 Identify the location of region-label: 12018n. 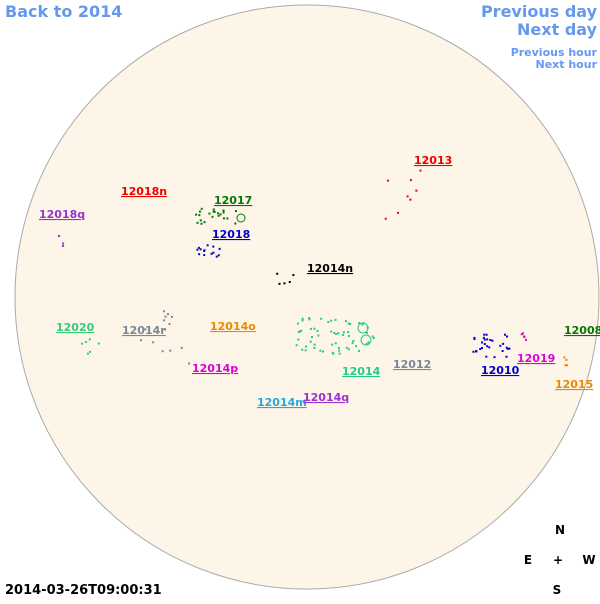
(144, 191).